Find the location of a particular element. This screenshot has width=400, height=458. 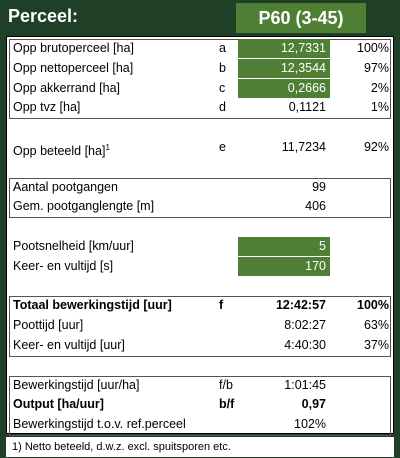

row-label: Keer- en vultijd [uur] is located at coordinates (69, 345).